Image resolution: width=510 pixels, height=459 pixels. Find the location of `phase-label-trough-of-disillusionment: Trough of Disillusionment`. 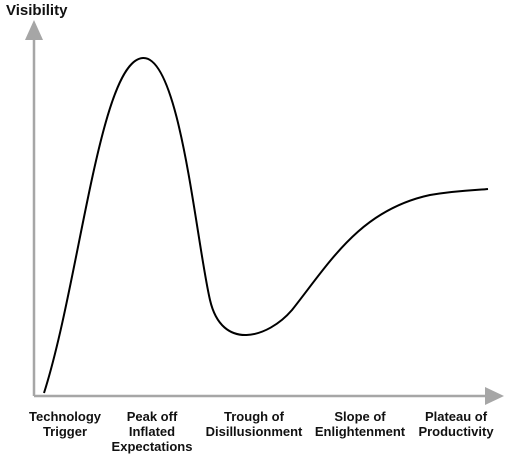

phase-label-trough-of-disillusionment: Trough of Disillusionment is located at coordinates (254, 424).